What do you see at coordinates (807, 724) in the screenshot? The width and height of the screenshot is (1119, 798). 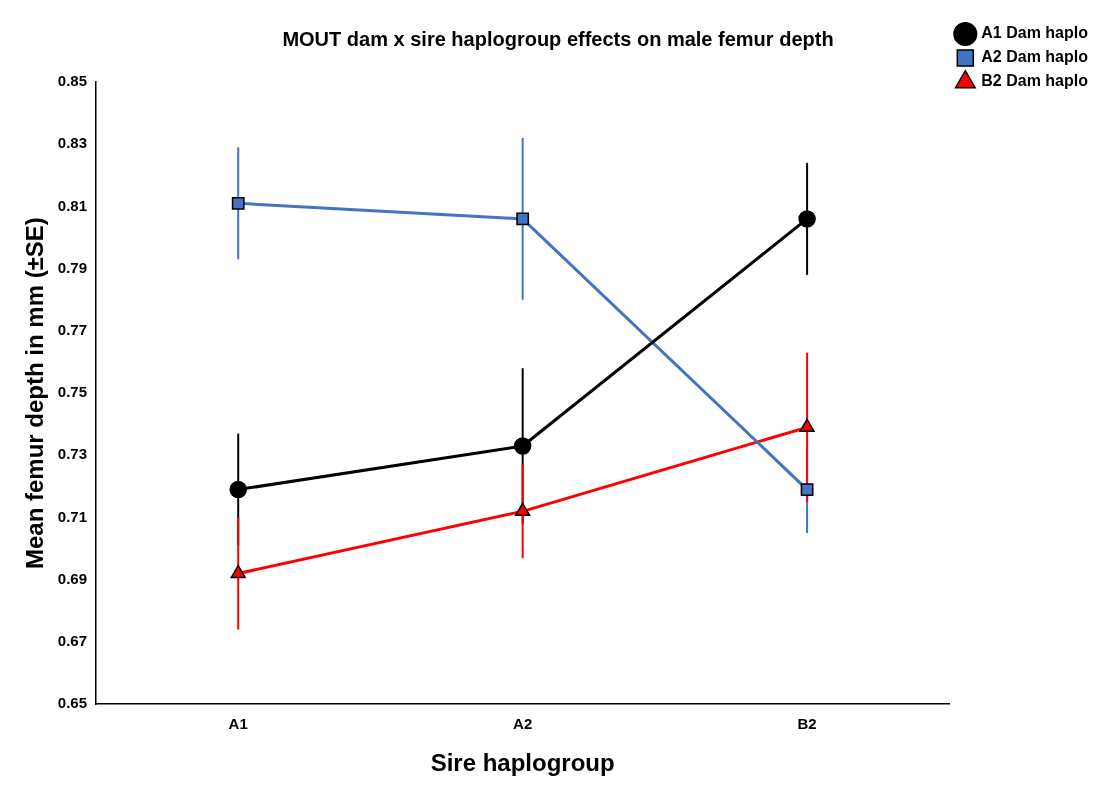 I see `x-tick-label: B2` at bounding box center [807, 724].